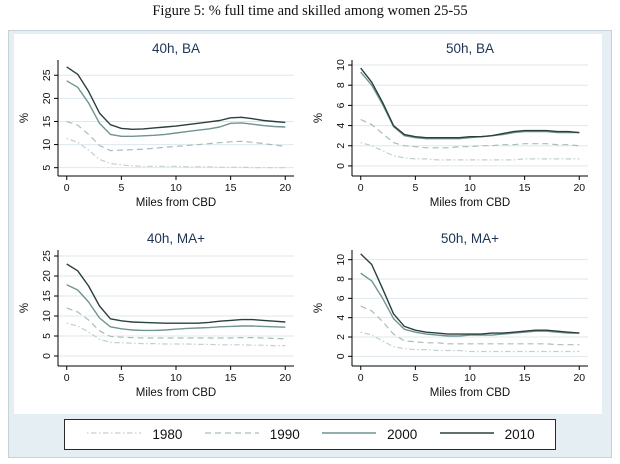  What do you see at coordinates (114, 435) in the screenshot?
I see `legend-line-sample-1980` at bounding box center [114, 435].